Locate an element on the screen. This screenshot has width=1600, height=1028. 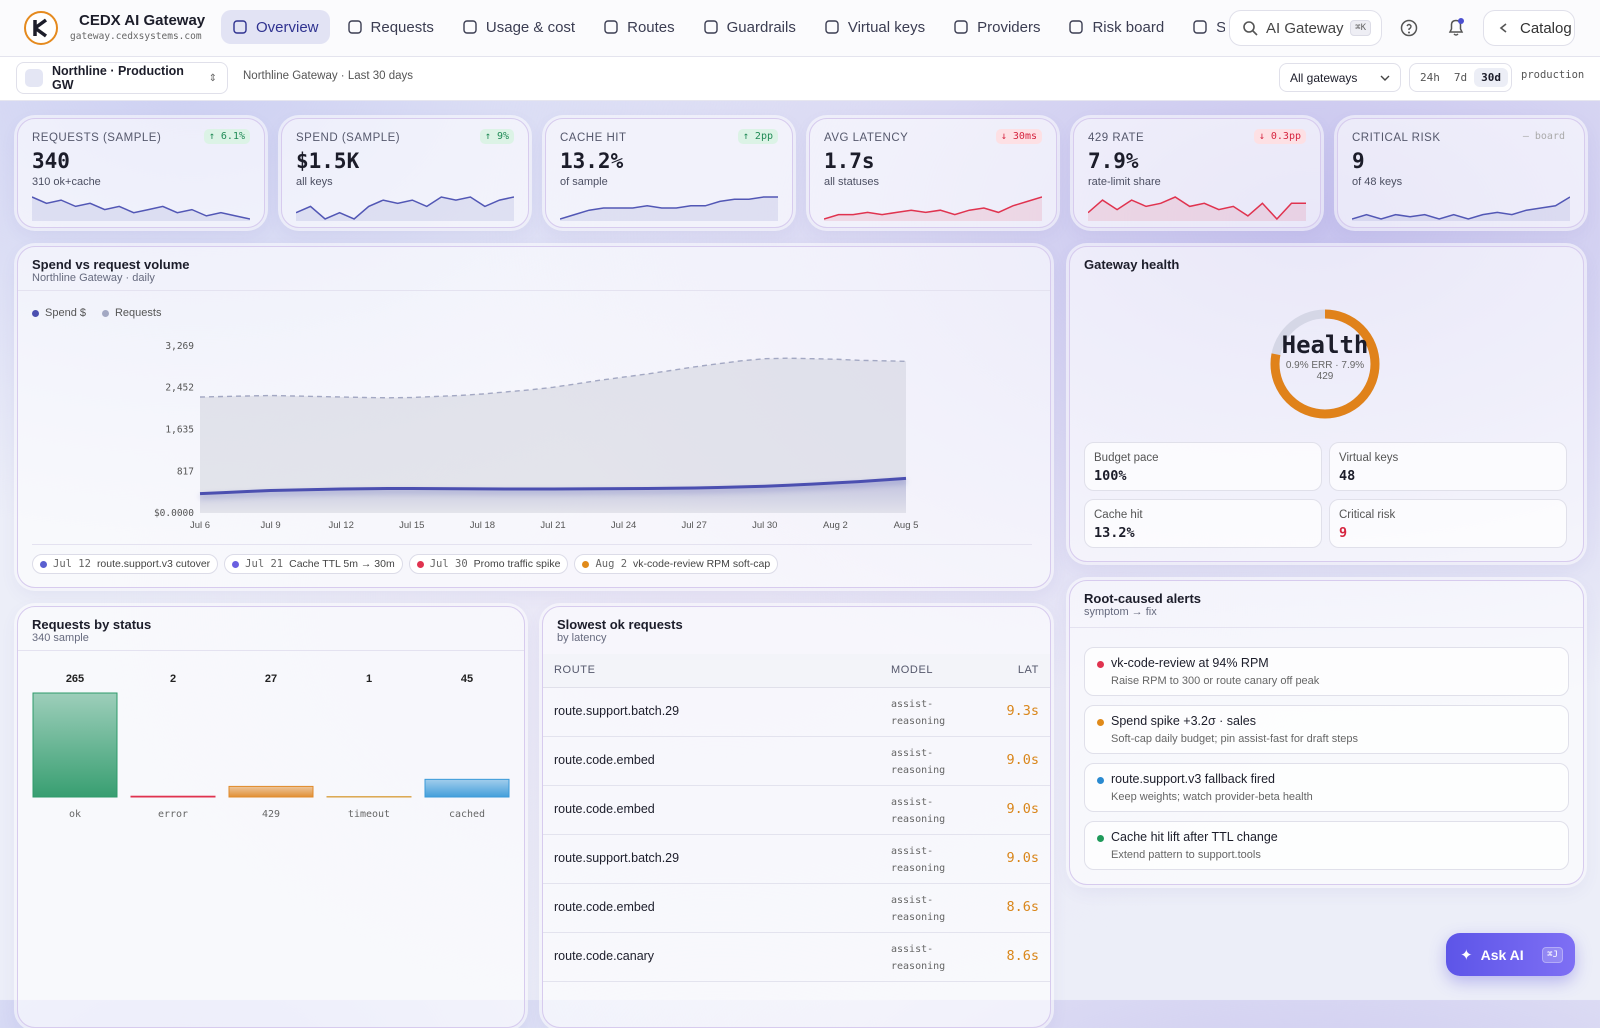
stat-value: 13.2% is located at coordinates (1114, 533).